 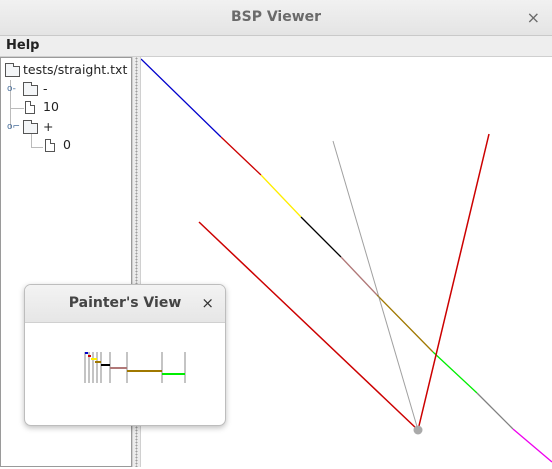 I want to click on split-pane-divider, so click(x=136, y=262).